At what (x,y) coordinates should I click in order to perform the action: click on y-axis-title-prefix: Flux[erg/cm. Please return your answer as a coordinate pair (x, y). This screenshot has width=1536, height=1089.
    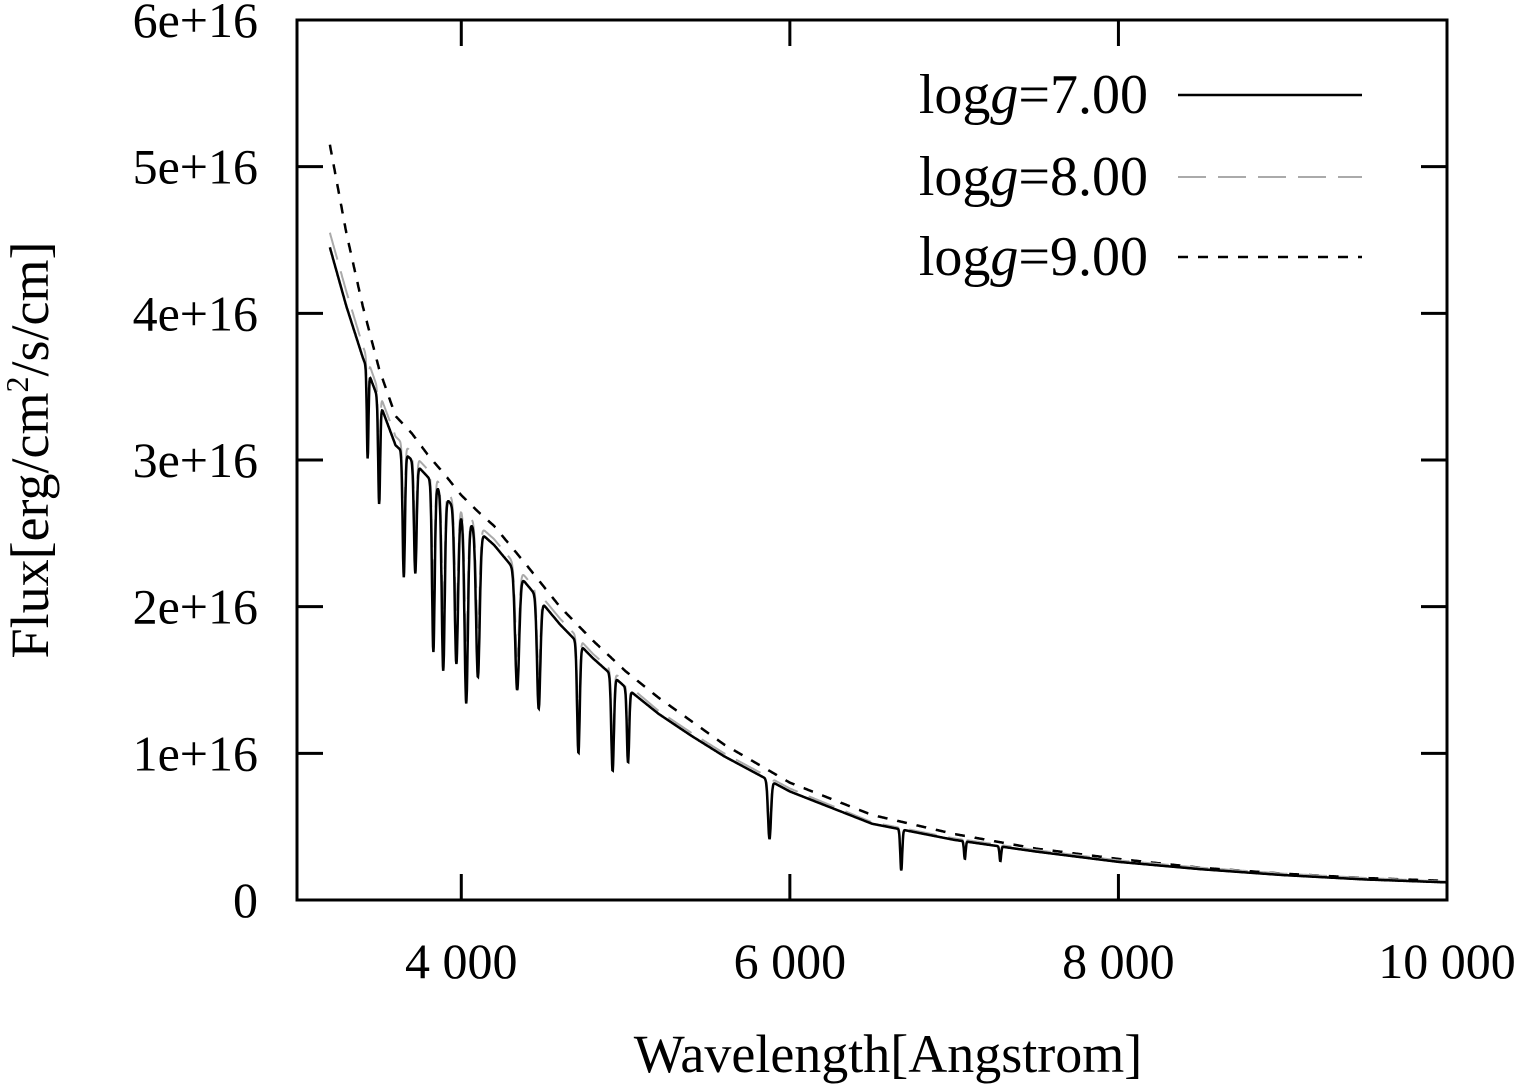
    Looking at the image, I should click on (30, 526).